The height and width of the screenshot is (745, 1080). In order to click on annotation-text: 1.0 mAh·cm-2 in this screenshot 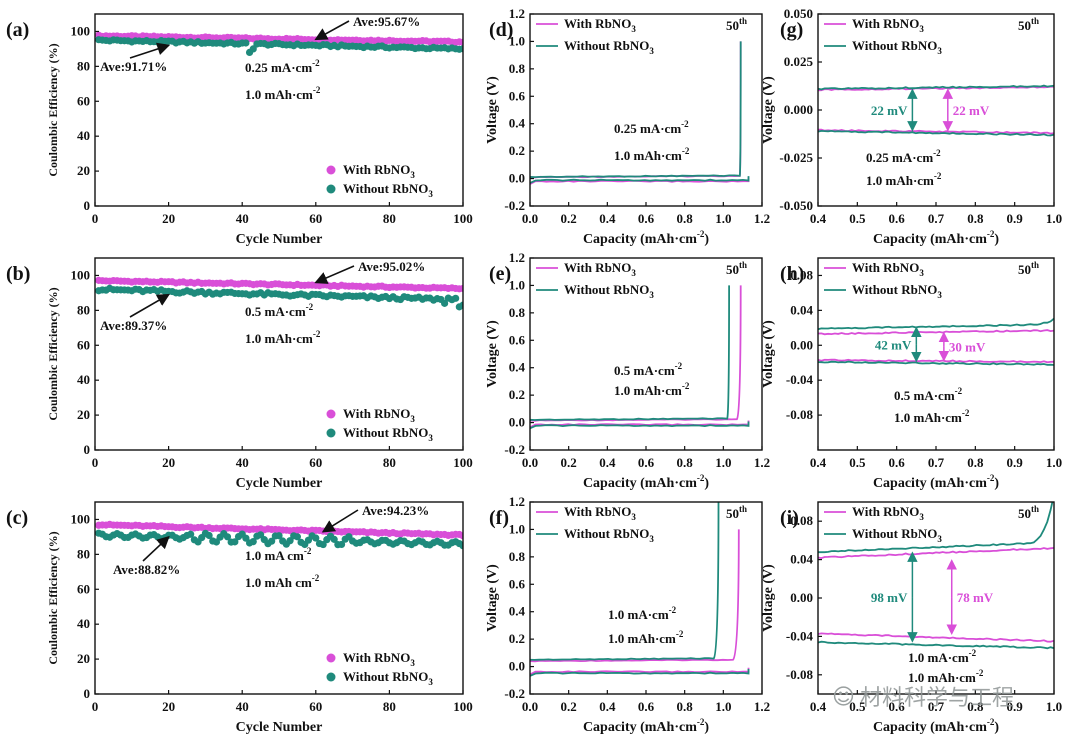, I will do `click(652, 389)`.